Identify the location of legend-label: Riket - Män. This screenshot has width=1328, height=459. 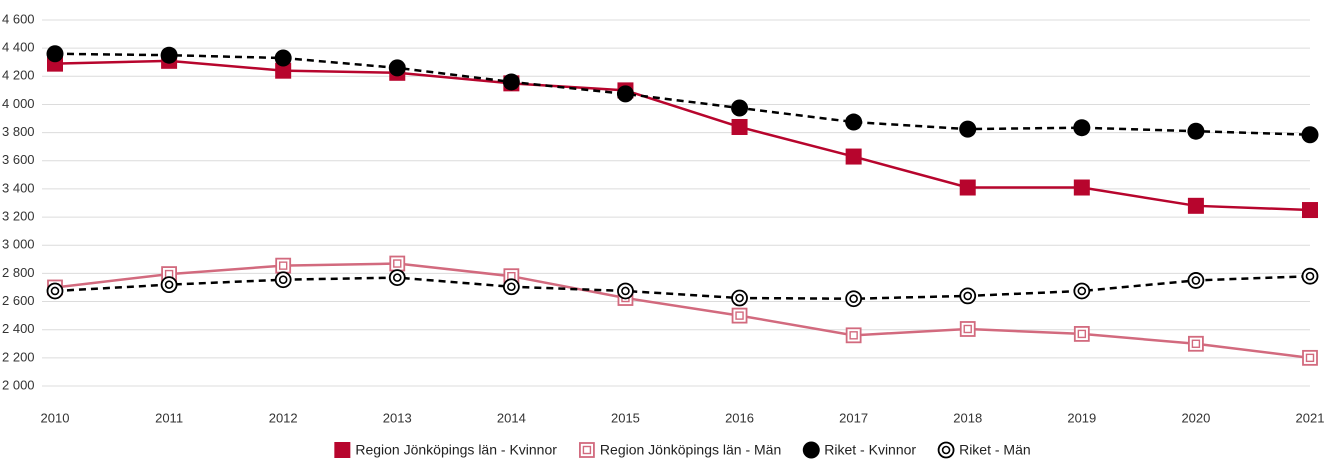
(995, 450).